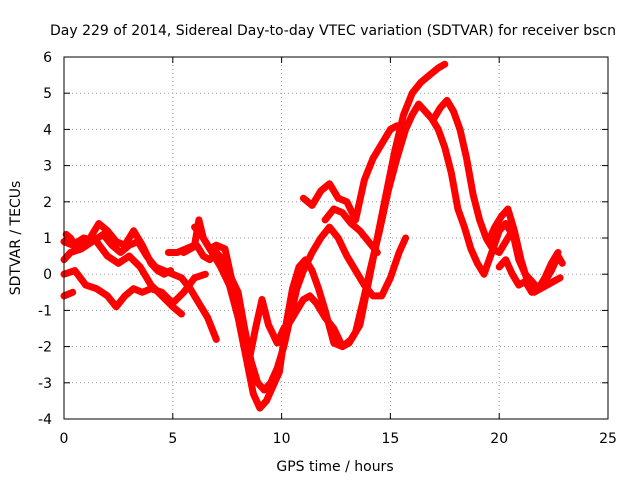 The height and width of the screenshot is (480, 640). Describe the element at coordinates (64, 439) in the screenshot. I see `x-tick-label: 0` at that location.